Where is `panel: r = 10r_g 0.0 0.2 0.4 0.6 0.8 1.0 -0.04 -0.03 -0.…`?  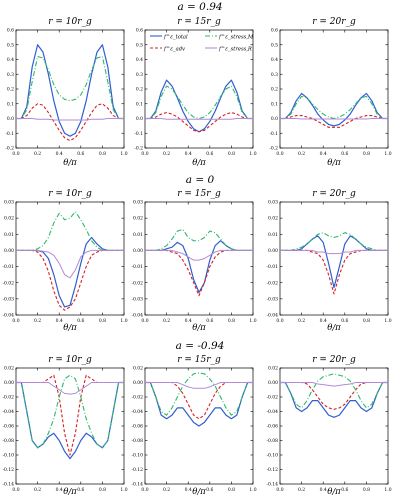 panel: r = 10r_g 0.0 0.2 0.4 0.6 0.8 1.0 -0.04 -0.03 -0.… is located at coordinates (64, 261).